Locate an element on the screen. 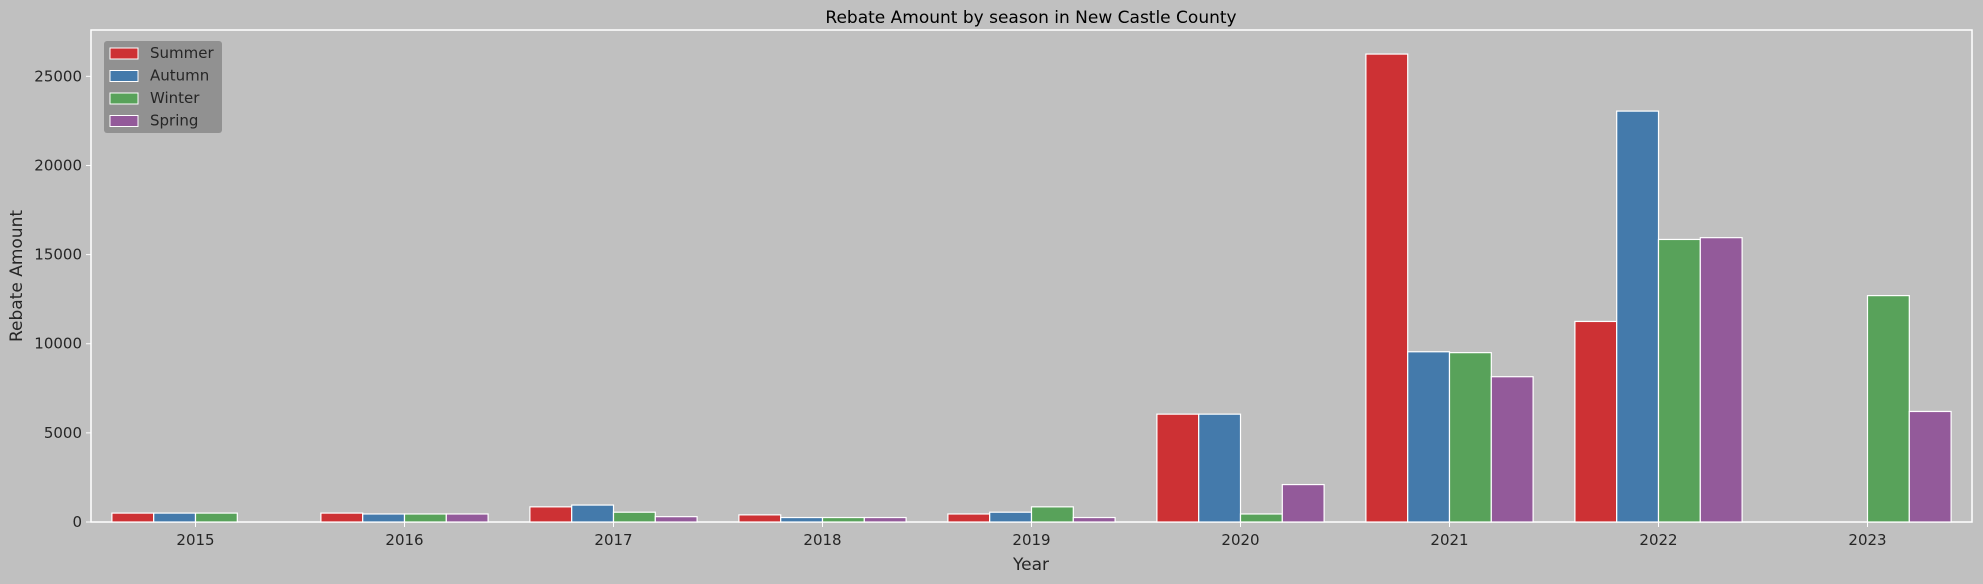 This screenshot has width=1983, height=584. bar-autumn-2019 is located at coordinates (1011, 517).